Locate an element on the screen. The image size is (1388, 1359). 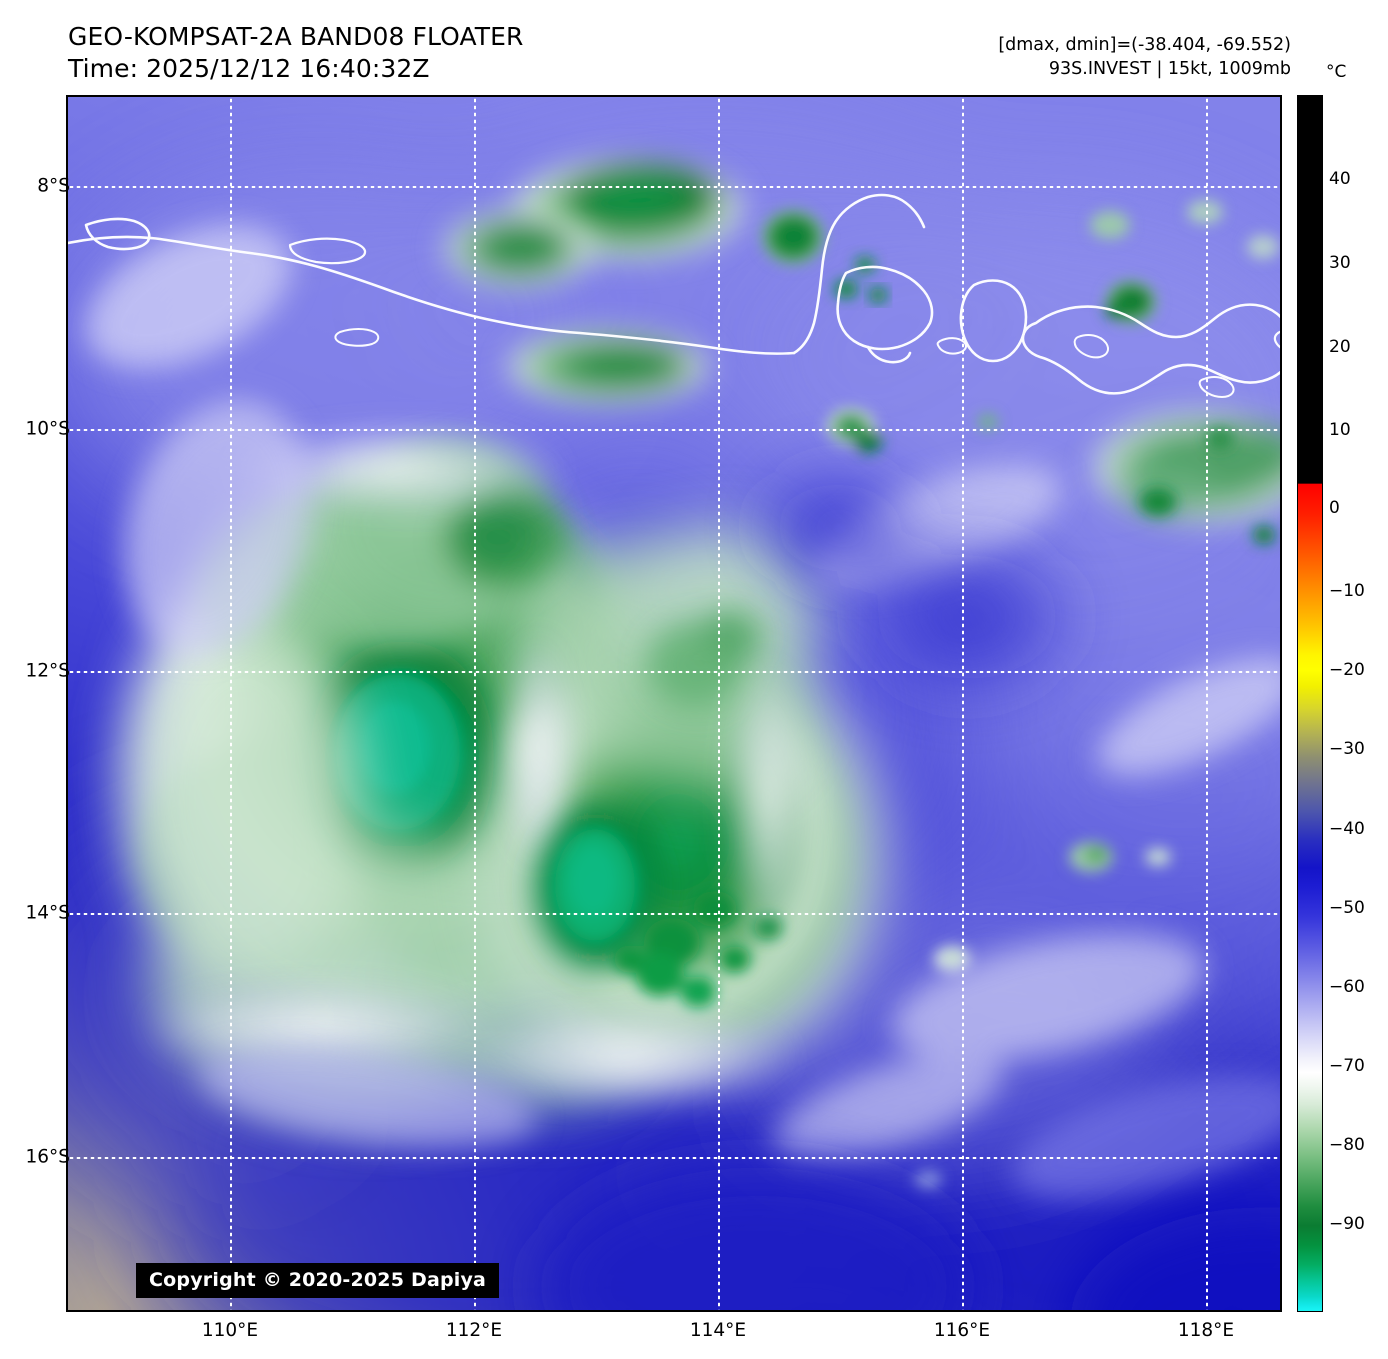
timestamp-label: Time: 2025/12/12 16:40:32Z is located at coordinates (249, 68).